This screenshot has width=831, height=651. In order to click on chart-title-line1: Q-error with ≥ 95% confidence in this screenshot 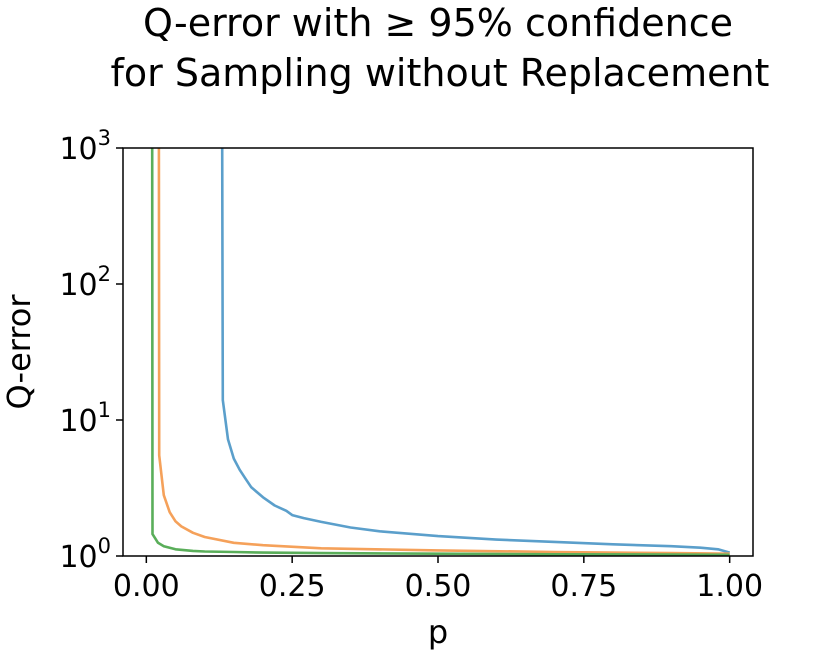, I will do `click(438, 23)`.